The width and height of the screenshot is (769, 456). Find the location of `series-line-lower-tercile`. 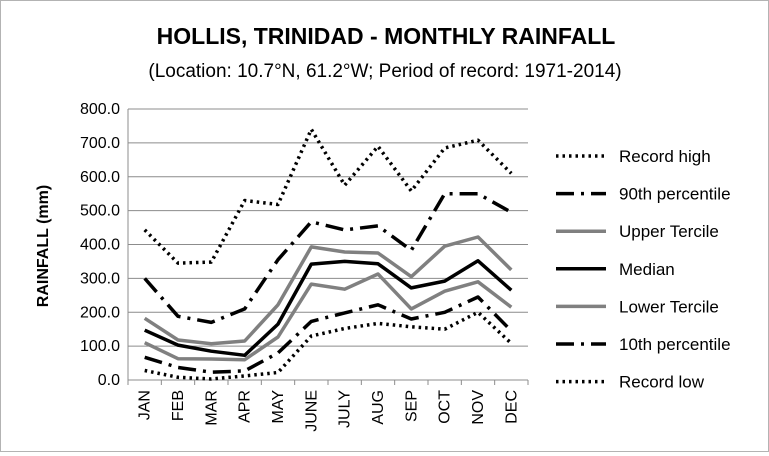

series-line-lower-tercile is located at coordinates (328, 317).